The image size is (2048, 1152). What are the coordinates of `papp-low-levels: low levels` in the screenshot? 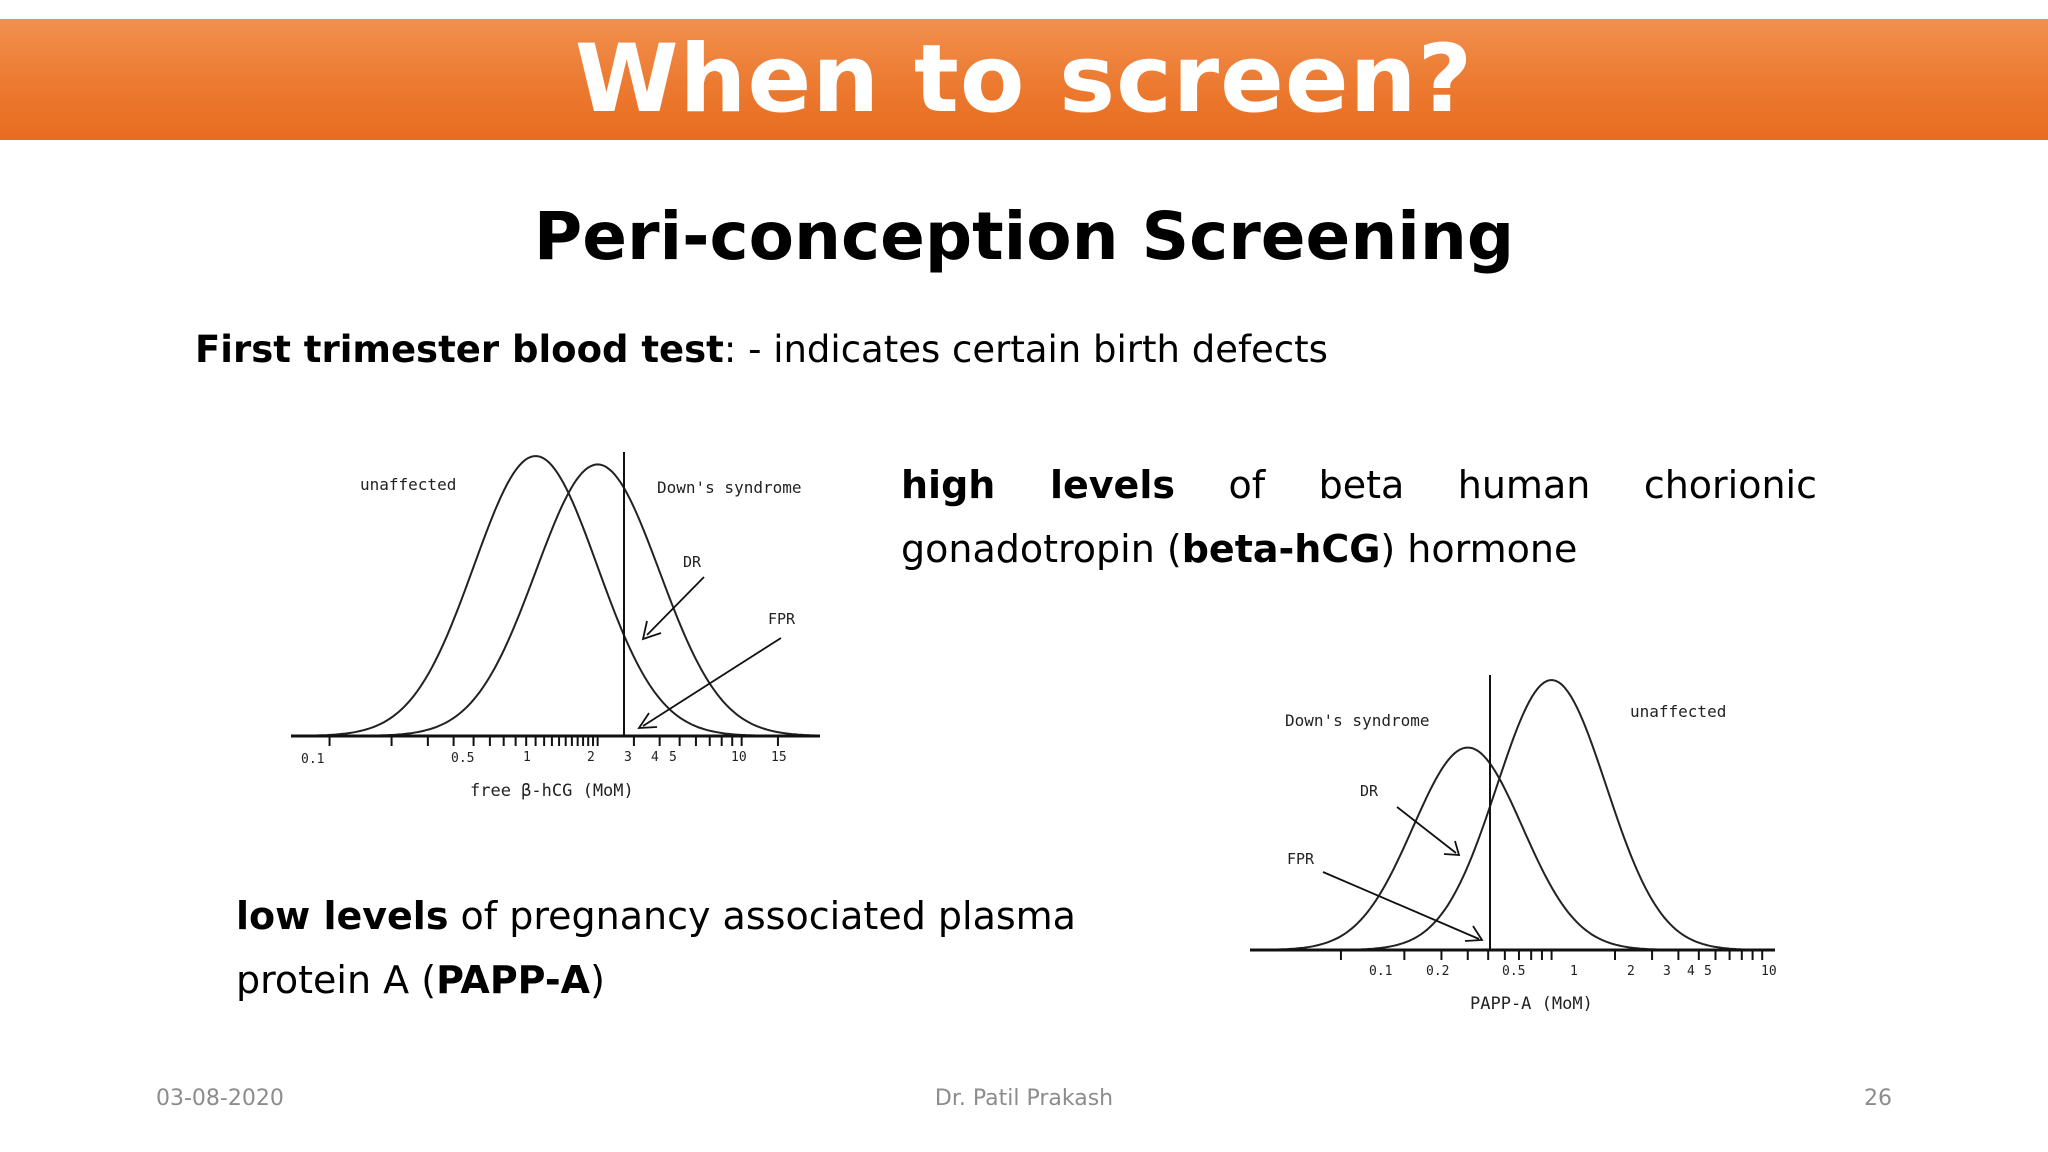 It's located at (342, 916).